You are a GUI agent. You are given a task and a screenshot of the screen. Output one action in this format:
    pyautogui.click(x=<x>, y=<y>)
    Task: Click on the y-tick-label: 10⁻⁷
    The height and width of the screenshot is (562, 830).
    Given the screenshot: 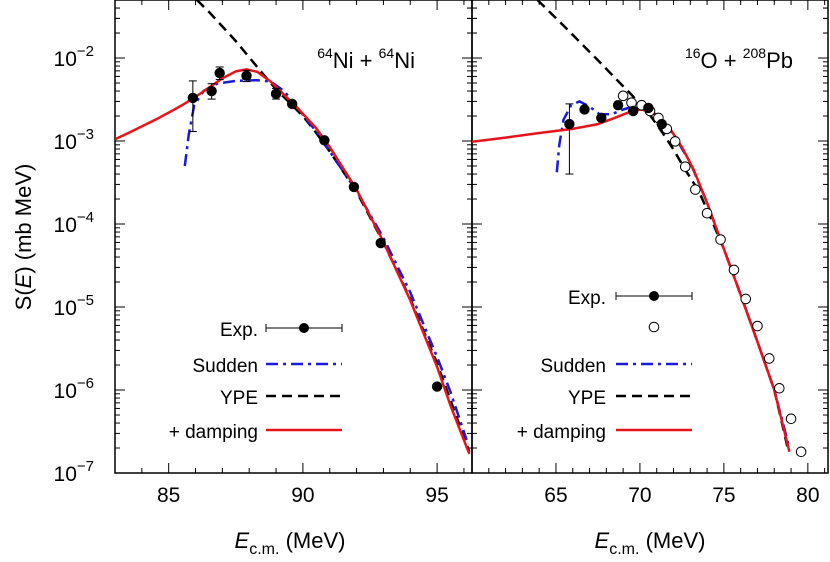 What is the action you would take?
    pyautogui.click(x=74, y=472)
    